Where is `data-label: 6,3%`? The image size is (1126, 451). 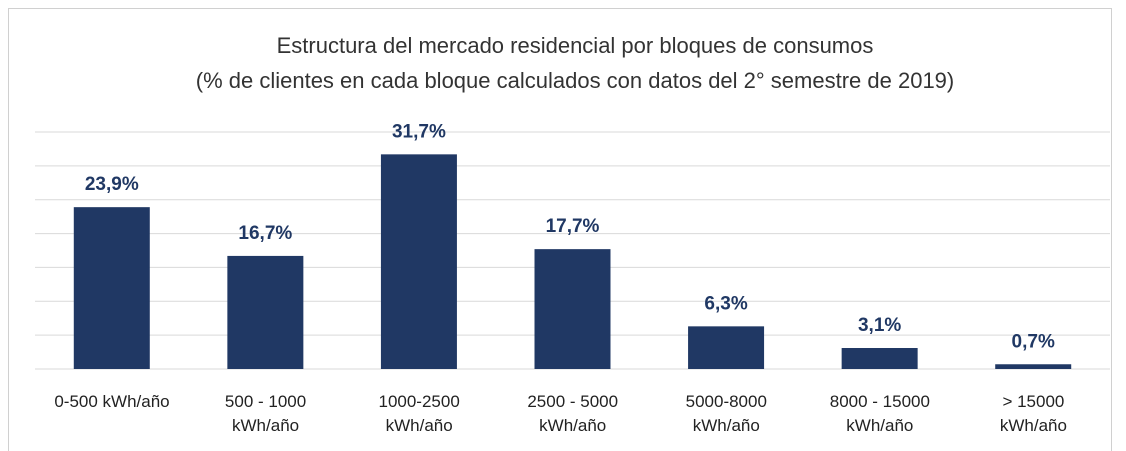
data-label: 6,3% is located at coordinates (725, 303).